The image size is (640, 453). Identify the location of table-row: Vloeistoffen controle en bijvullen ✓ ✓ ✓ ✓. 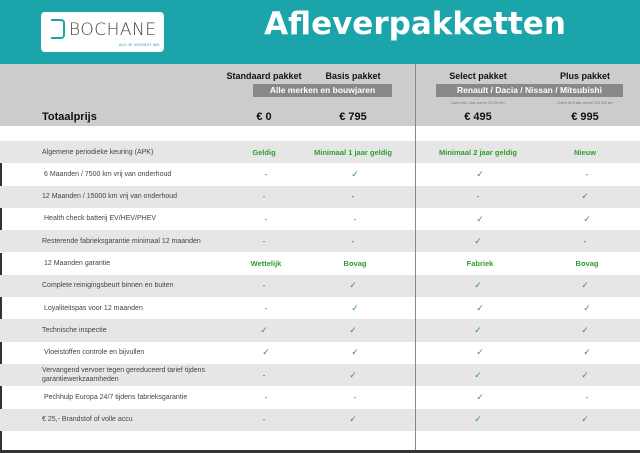
(320, 352).